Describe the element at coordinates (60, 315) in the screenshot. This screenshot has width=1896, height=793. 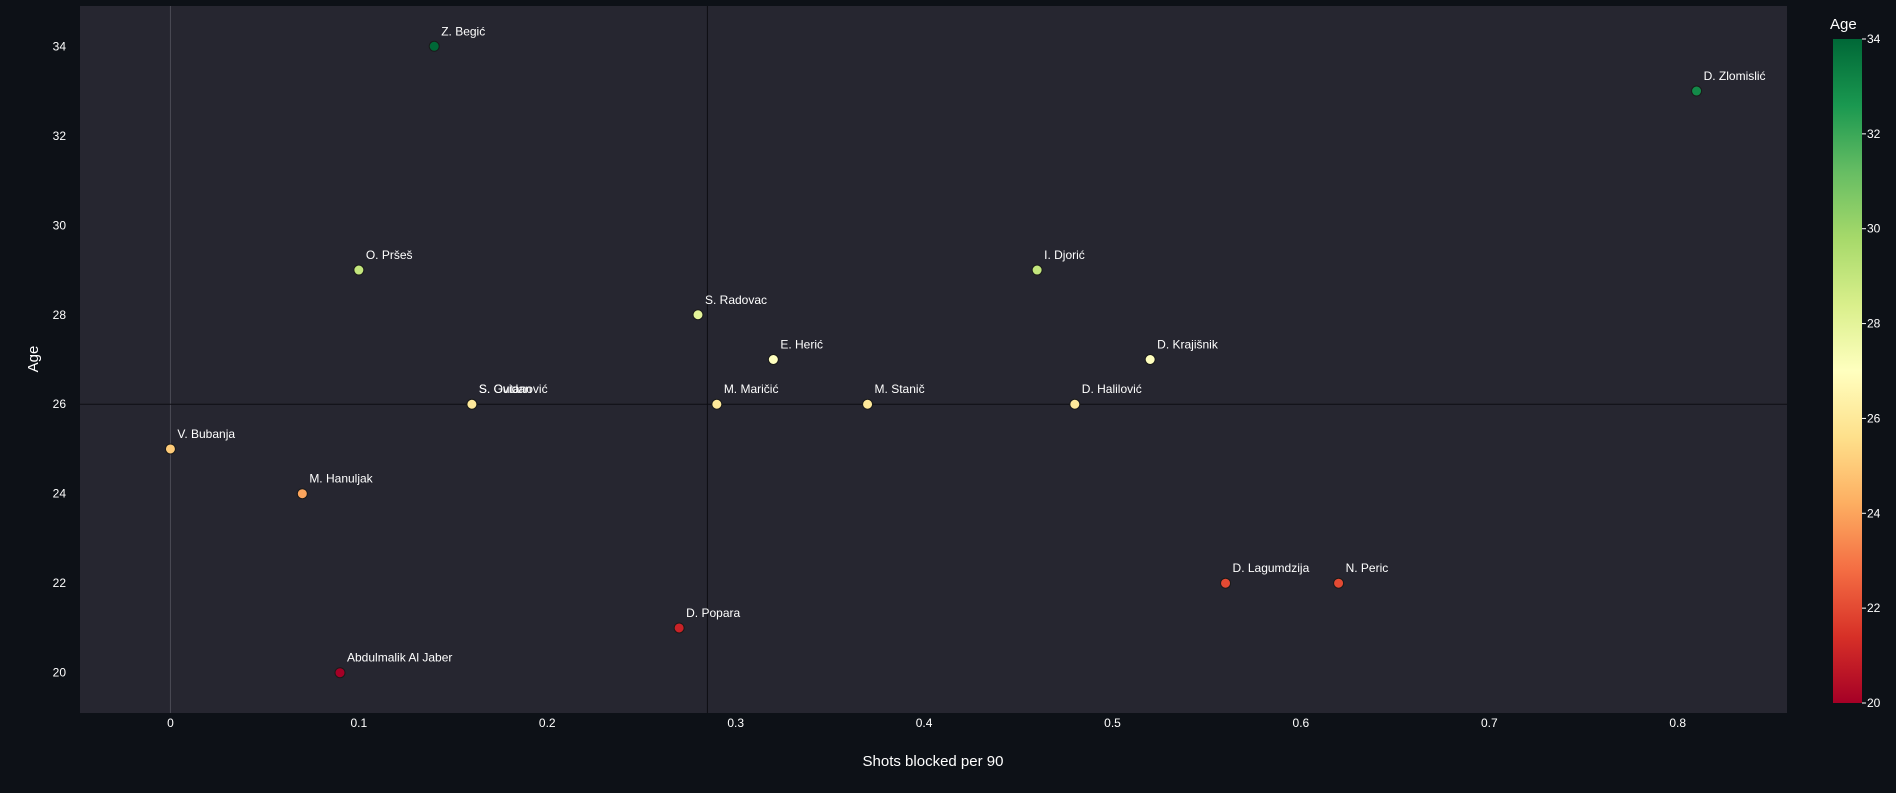
I see `y-tick-label: 28` at that location.